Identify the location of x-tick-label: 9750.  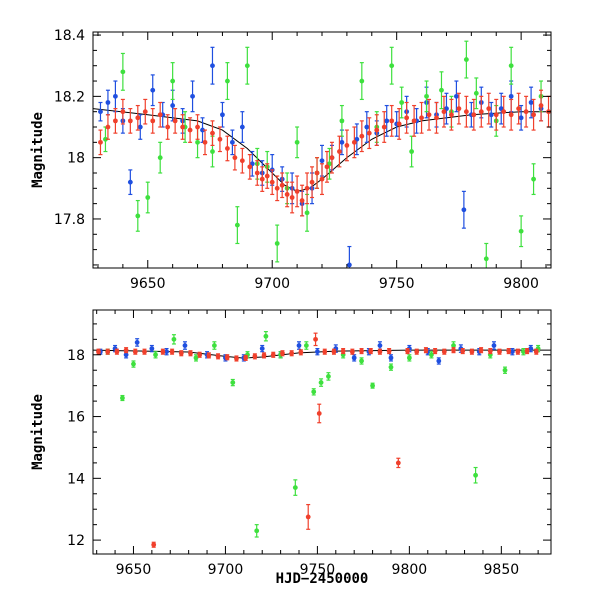
(318, 570).